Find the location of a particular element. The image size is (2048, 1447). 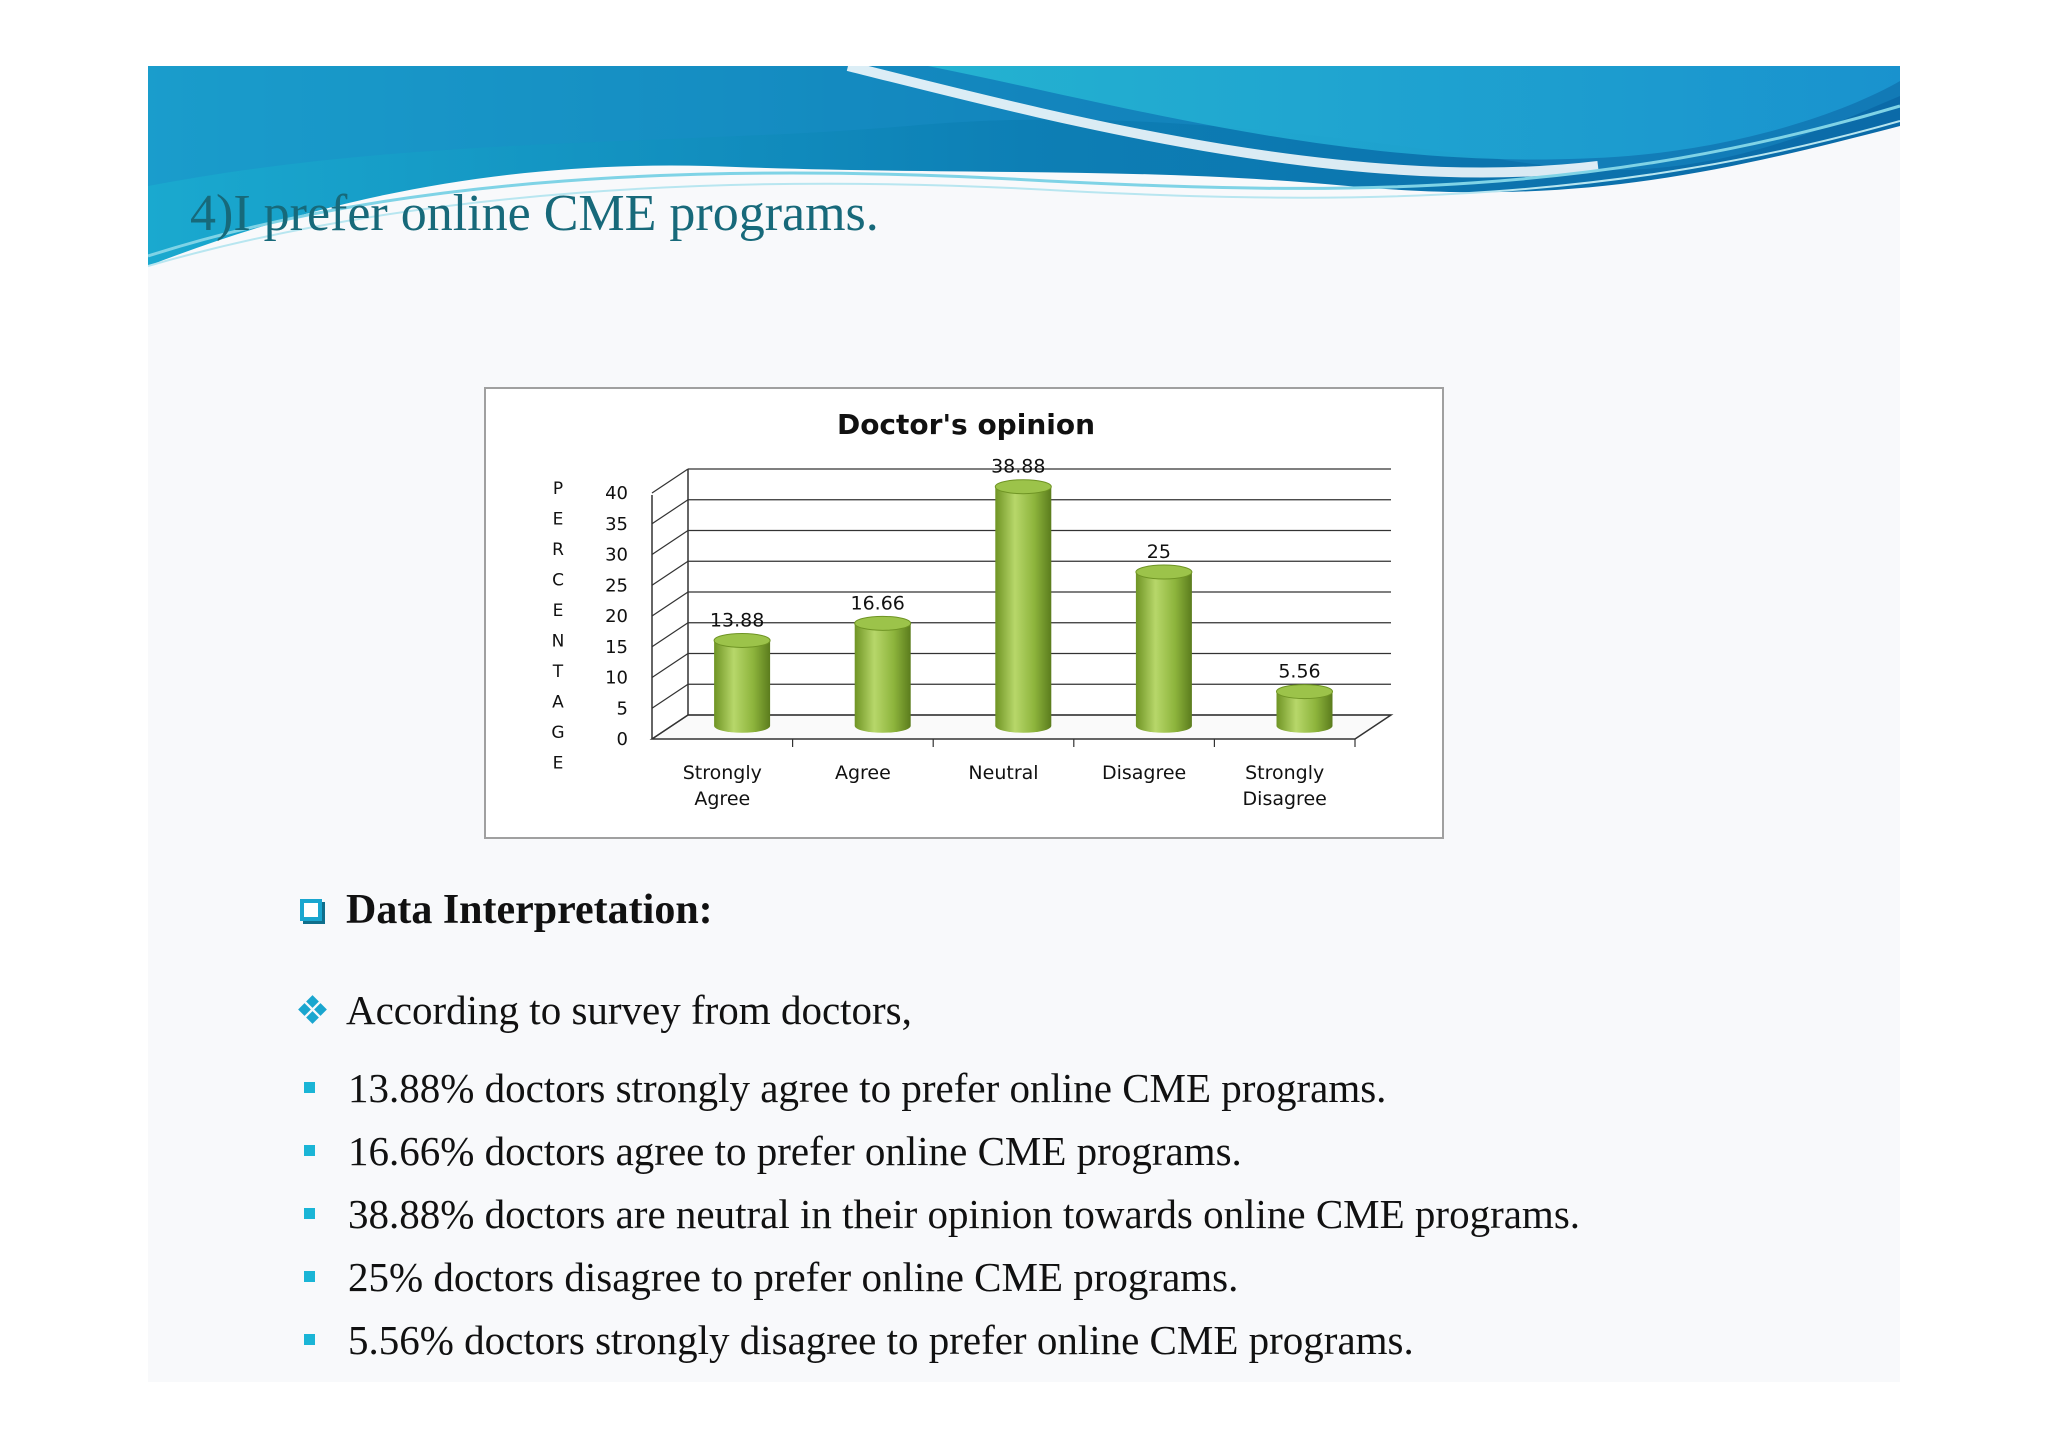

y-label-letter: A is located at coordinates (558, 703).